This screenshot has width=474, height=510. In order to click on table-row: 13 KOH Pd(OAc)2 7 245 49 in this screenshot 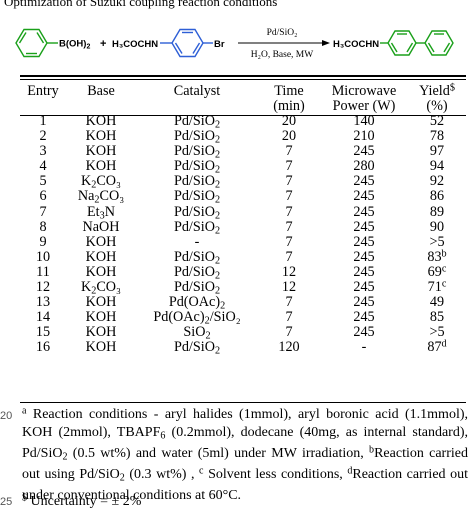, I will do `click(243, 303)`.